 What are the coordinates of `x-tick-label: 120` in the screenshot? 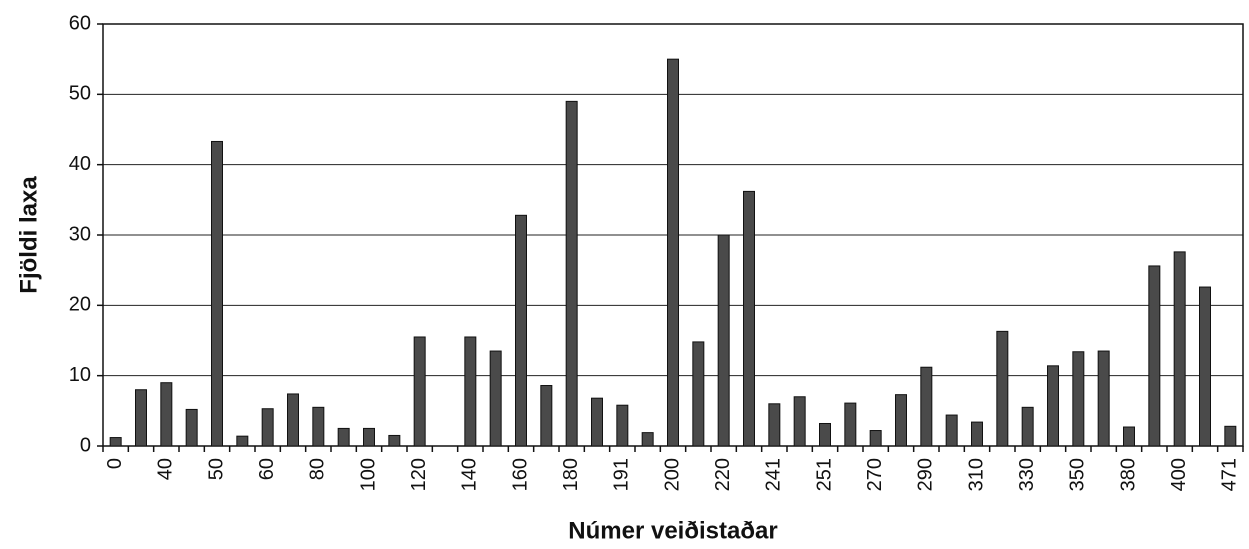 It's located at (419, 474).